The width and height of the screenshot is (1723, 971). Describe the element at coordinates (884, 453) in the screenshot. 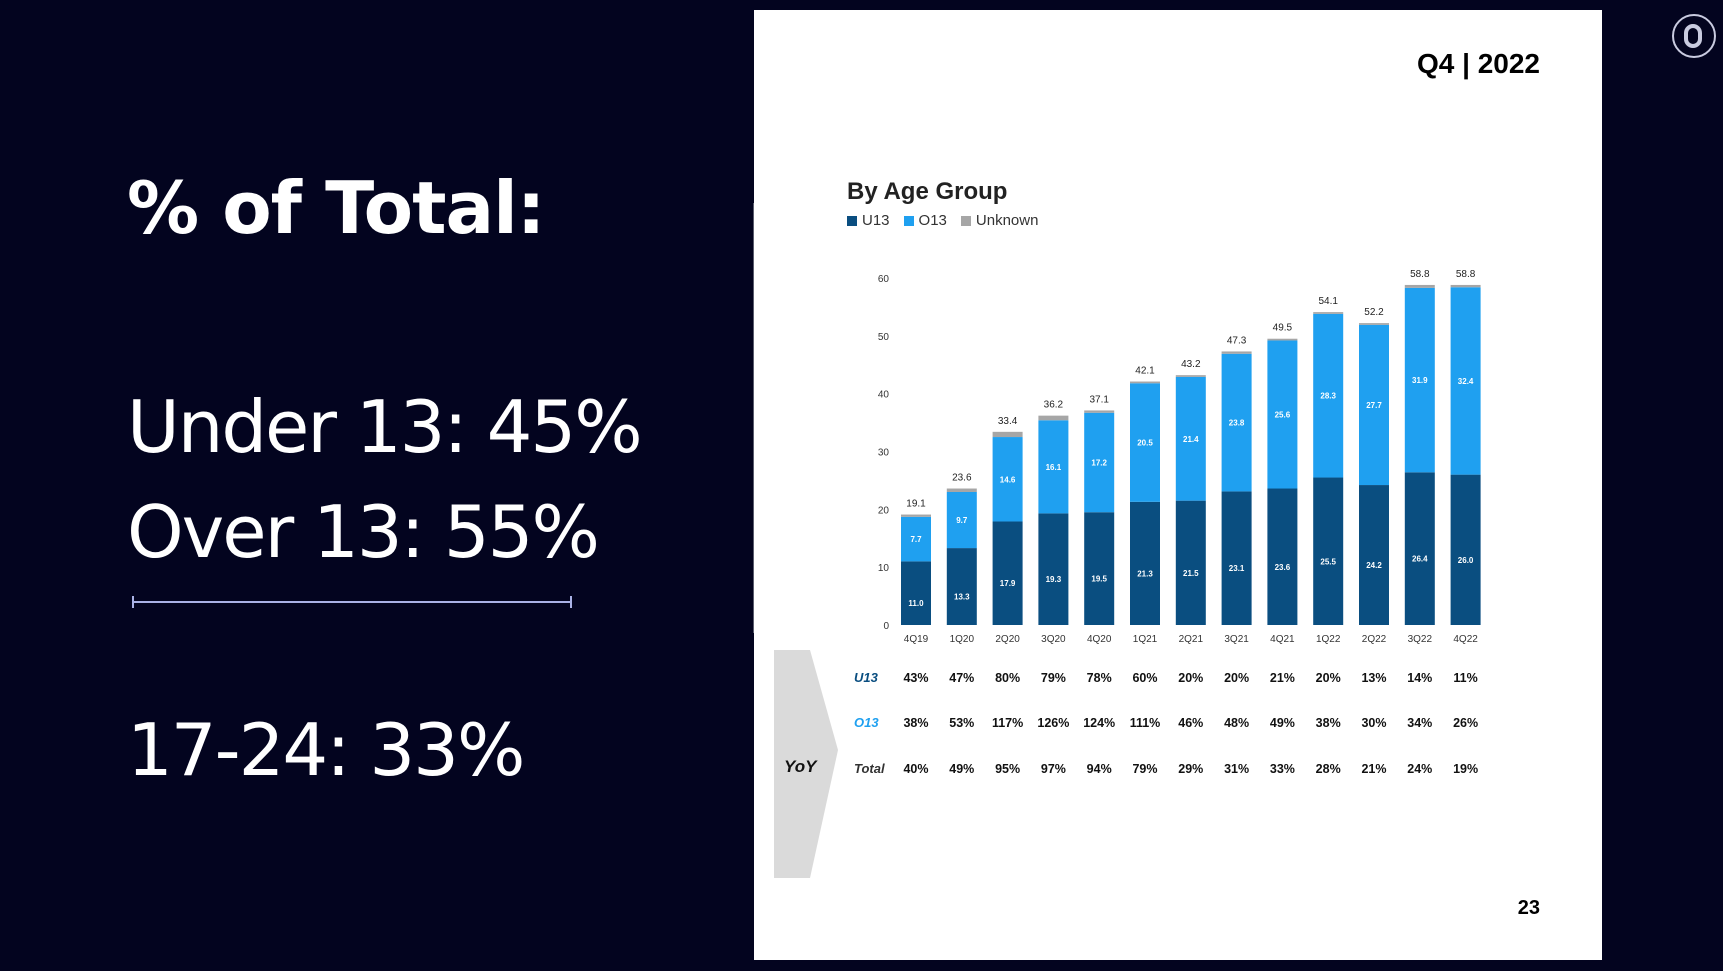

I see `y-tick-label: 30` at that location.